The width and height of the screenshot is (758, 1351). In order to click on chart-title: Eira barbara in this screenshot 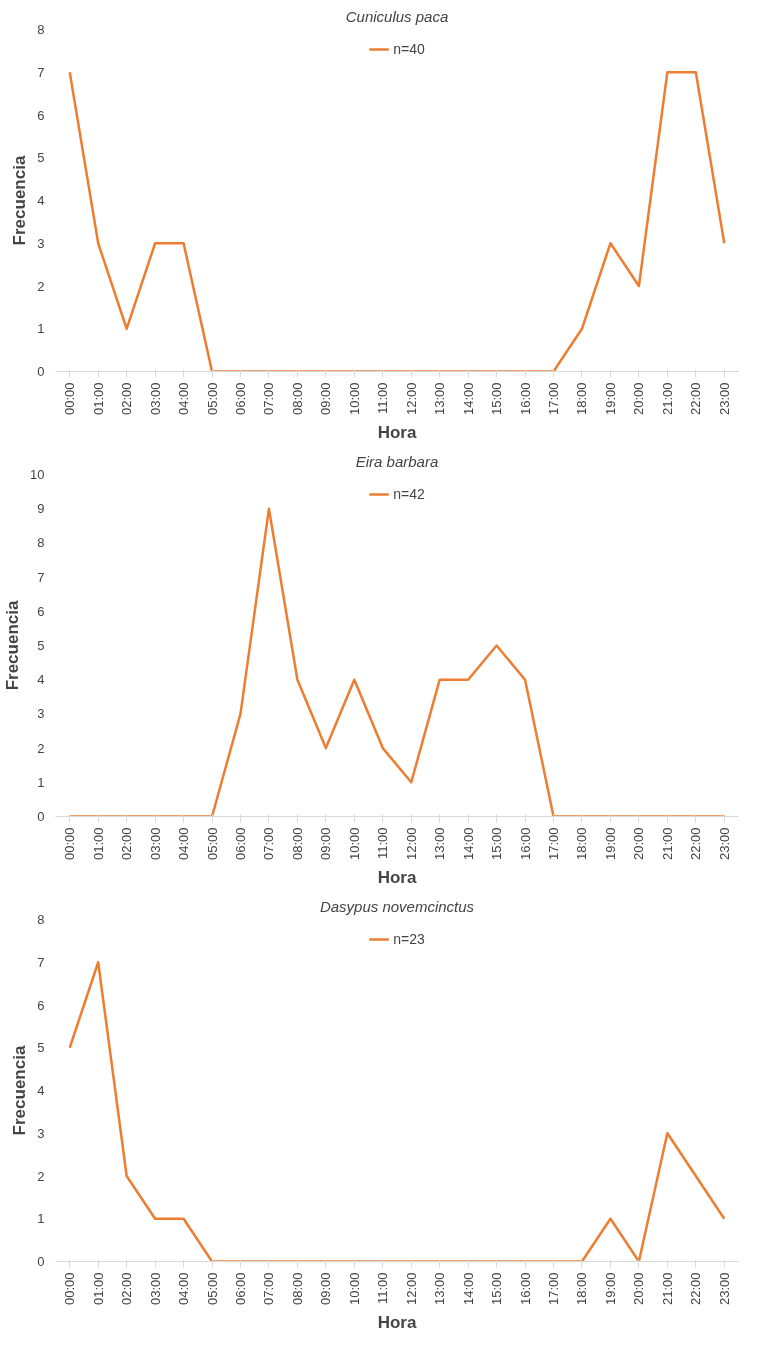, I will do `click(397, 461)`.